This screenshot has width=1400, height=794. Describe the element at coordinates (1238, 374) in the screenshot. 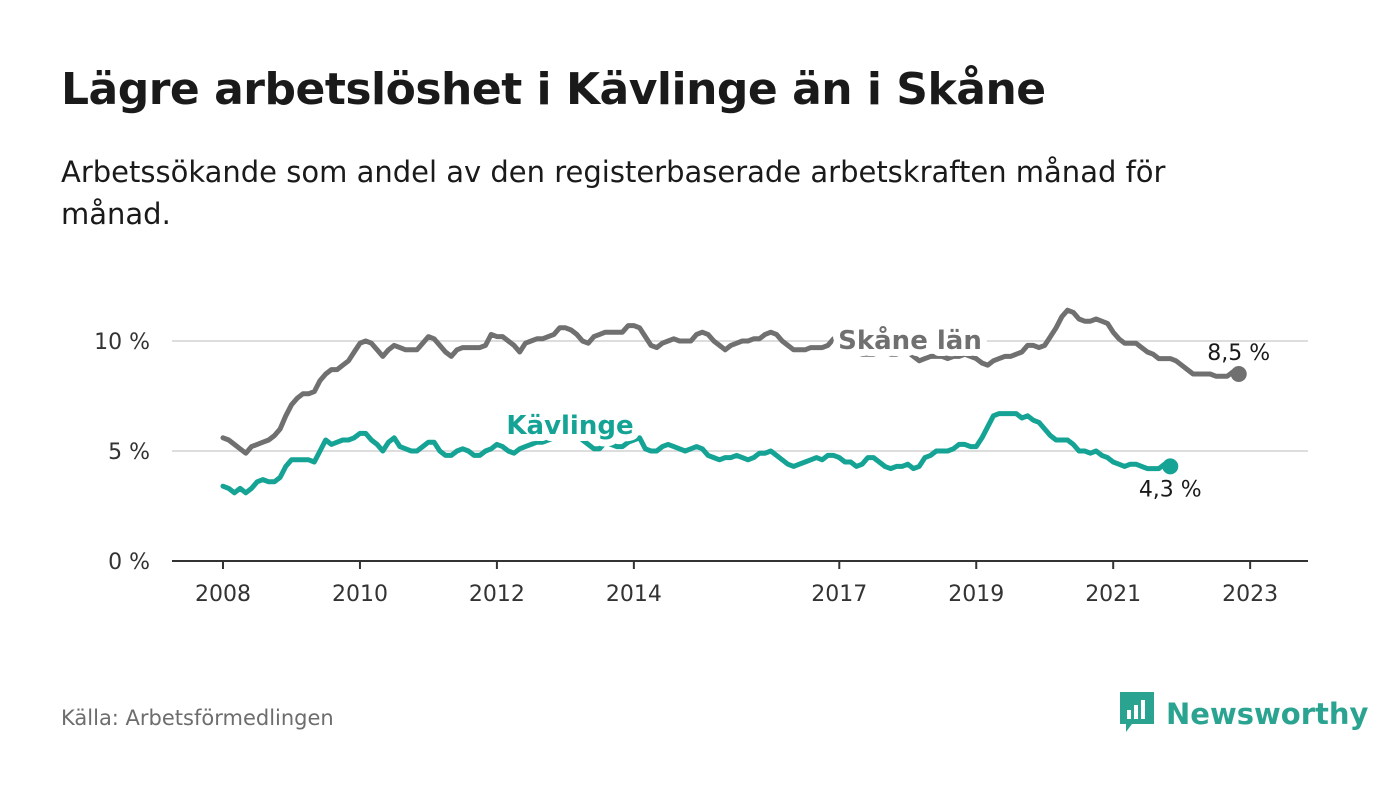

I see `series-endpoint-skane` at that location.